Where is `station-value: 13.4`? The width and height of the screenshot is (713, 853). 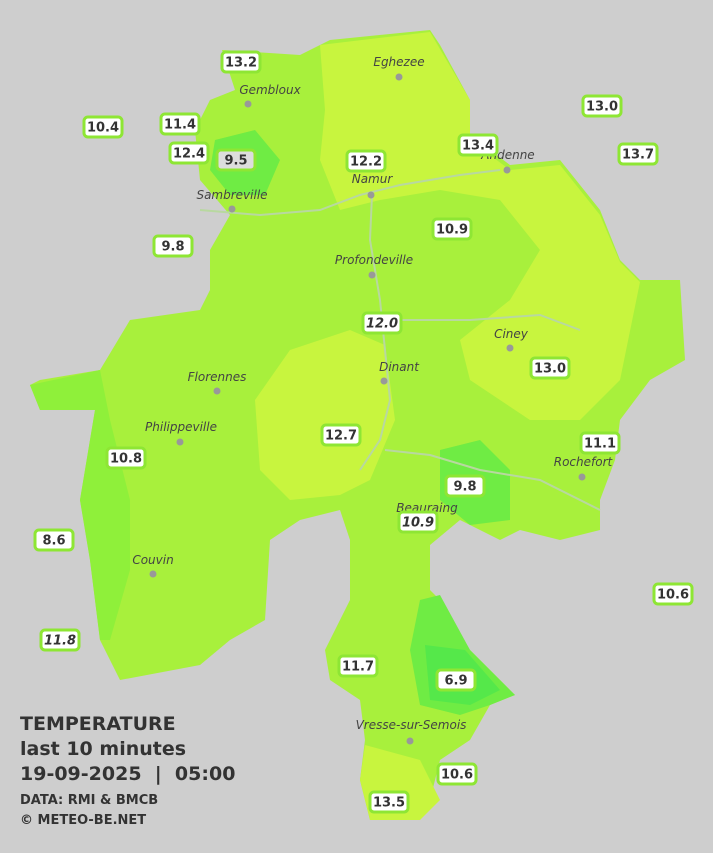 station-value: 13.4 is located at coordinates (478, 146).